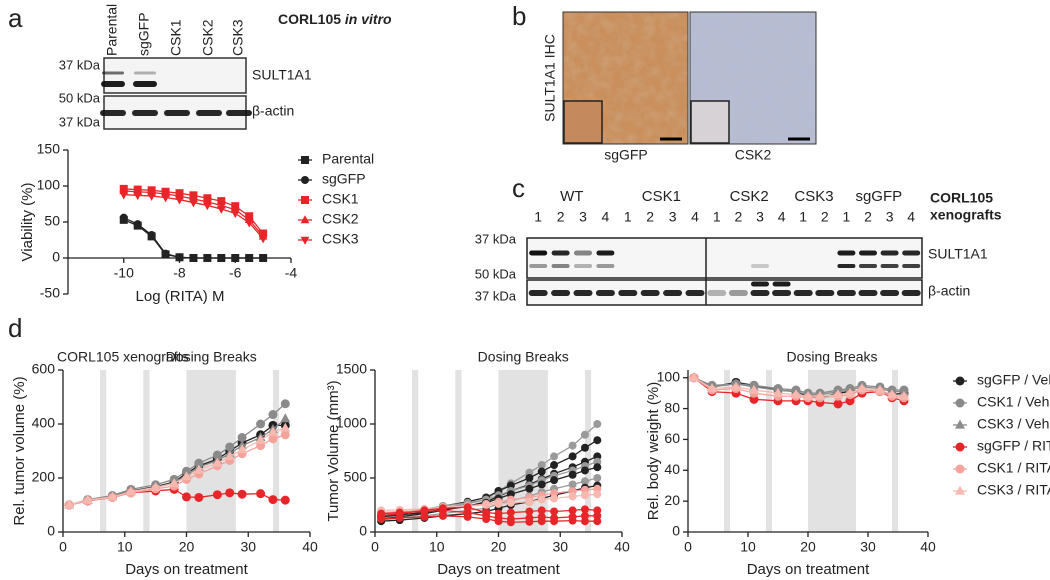 This screenshot has width=1050, height=580. What do you see at coordinates (273, 111) in the screenshot?
I see `protein-label: β-actin` at bounding box center [273, 111].